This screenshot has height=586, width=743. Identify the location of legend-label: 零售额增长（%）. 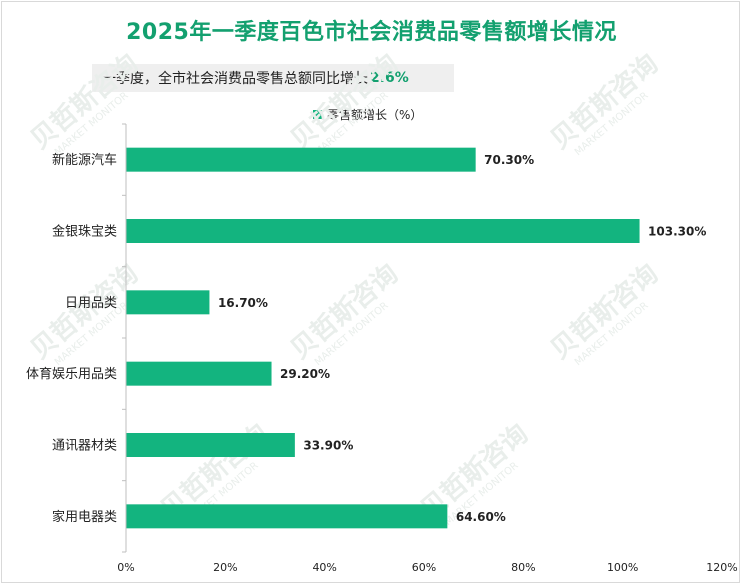
(375, 115).